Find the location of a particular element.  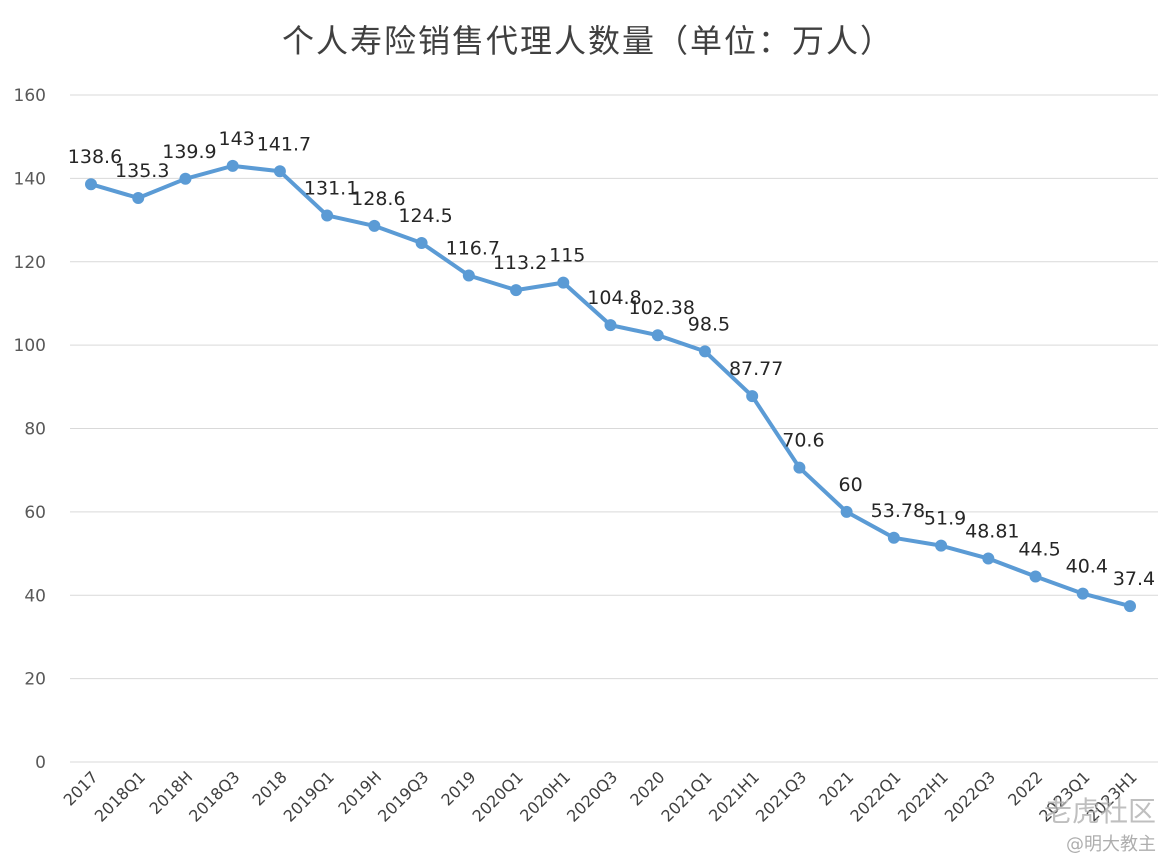

data-label: 87.77 is located at coordinates (756, 369).